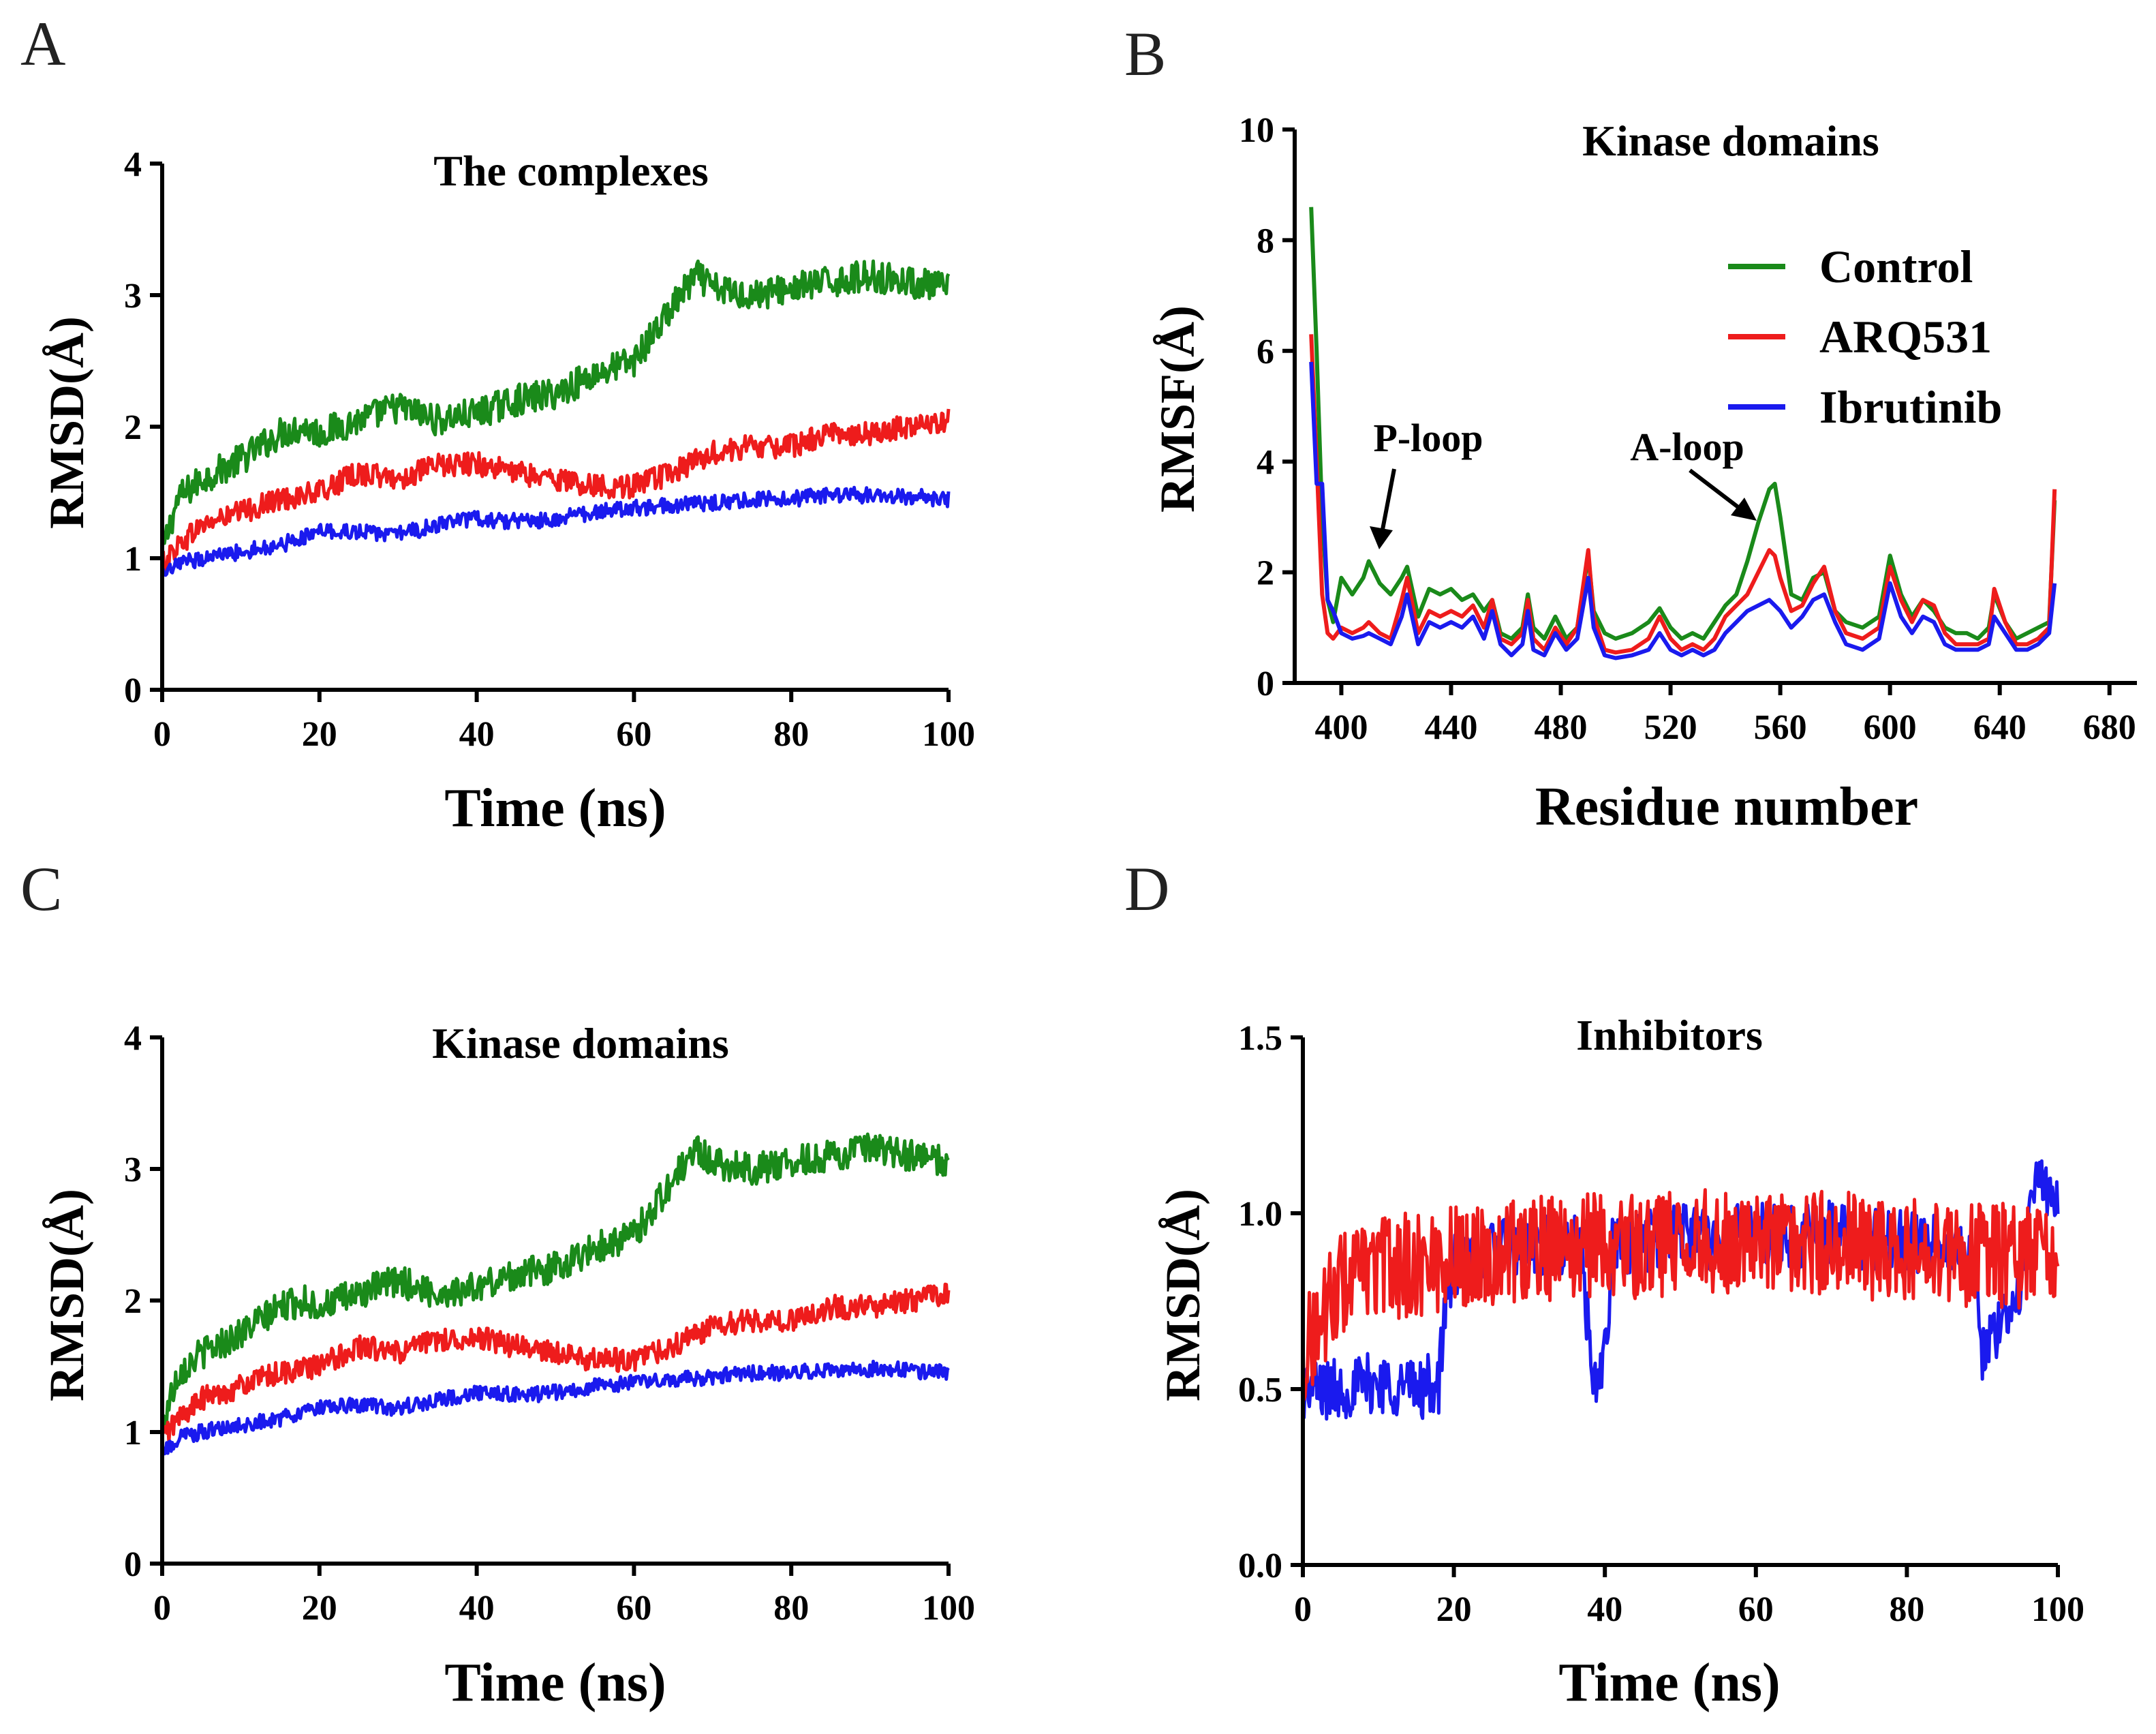 This screenshot has width=2156, height=1734. What do you see at coordinates (1744, 509) in the screenshot?
I see `arrowhead-a-loop` at bounding box center [1744, 509].